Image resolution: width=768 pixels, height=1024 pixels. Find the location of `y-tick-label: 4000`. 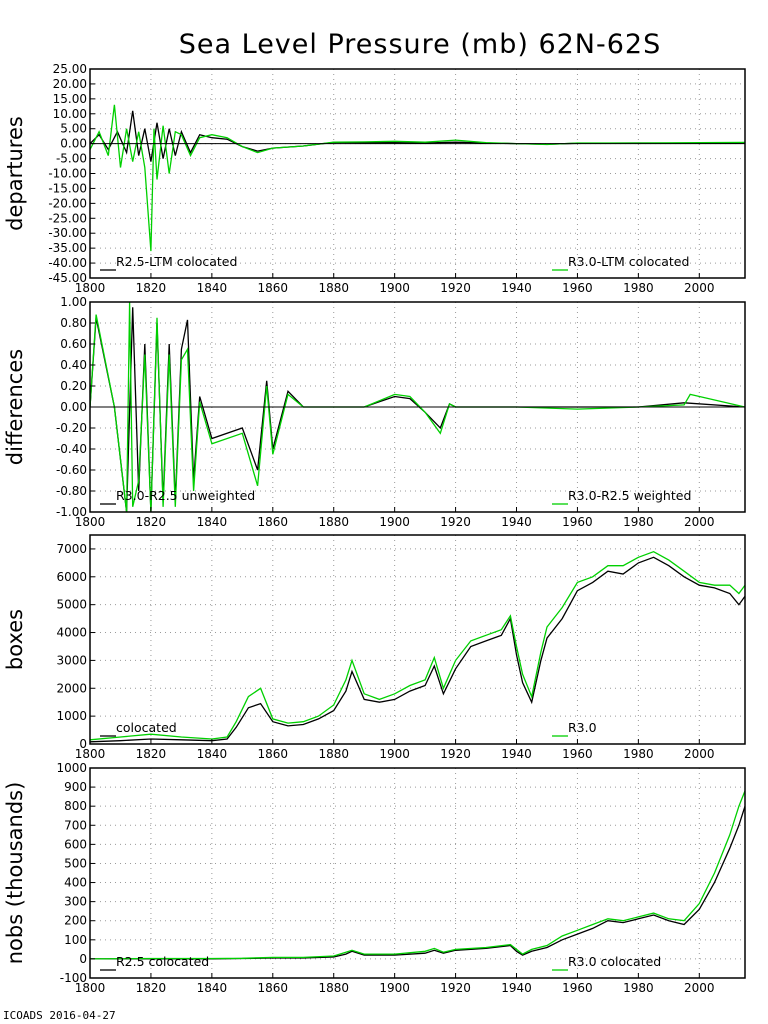

y-tick-label: 4000 is located at coordinates (71, 633).